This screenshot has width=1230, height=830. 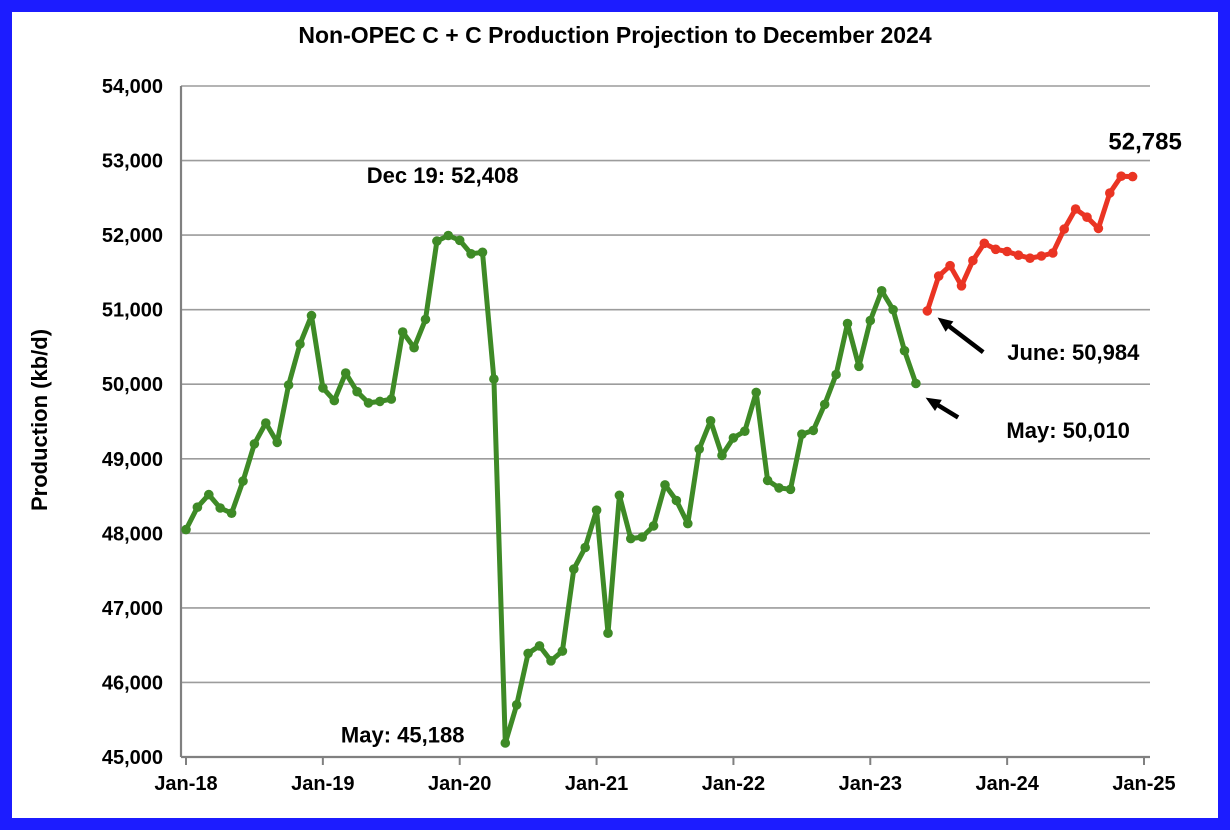 I want to click on last-actual-annotation: May: 50,010, so click(x=1068, y=430).